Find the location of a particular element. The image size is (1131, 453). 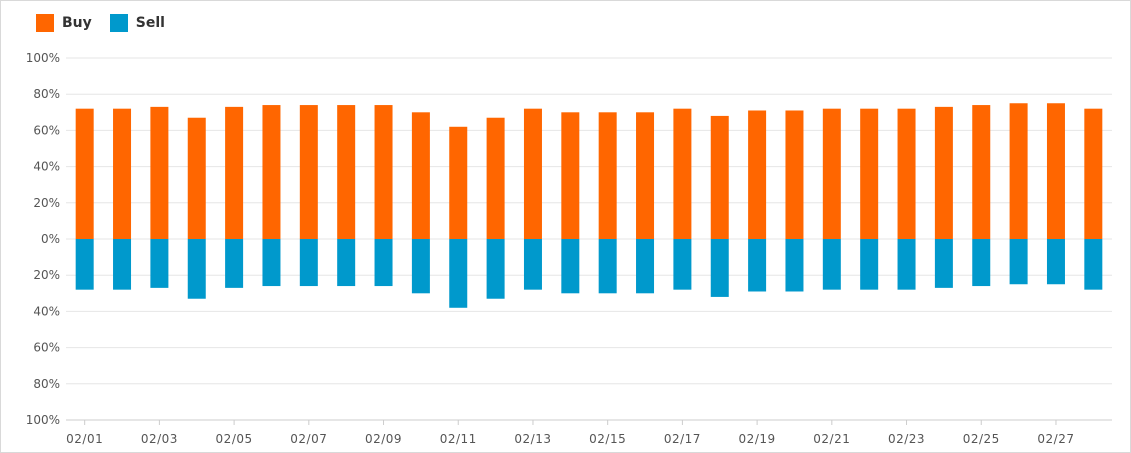

legend-label-sell: Sell is located at coordinates (150, 23).